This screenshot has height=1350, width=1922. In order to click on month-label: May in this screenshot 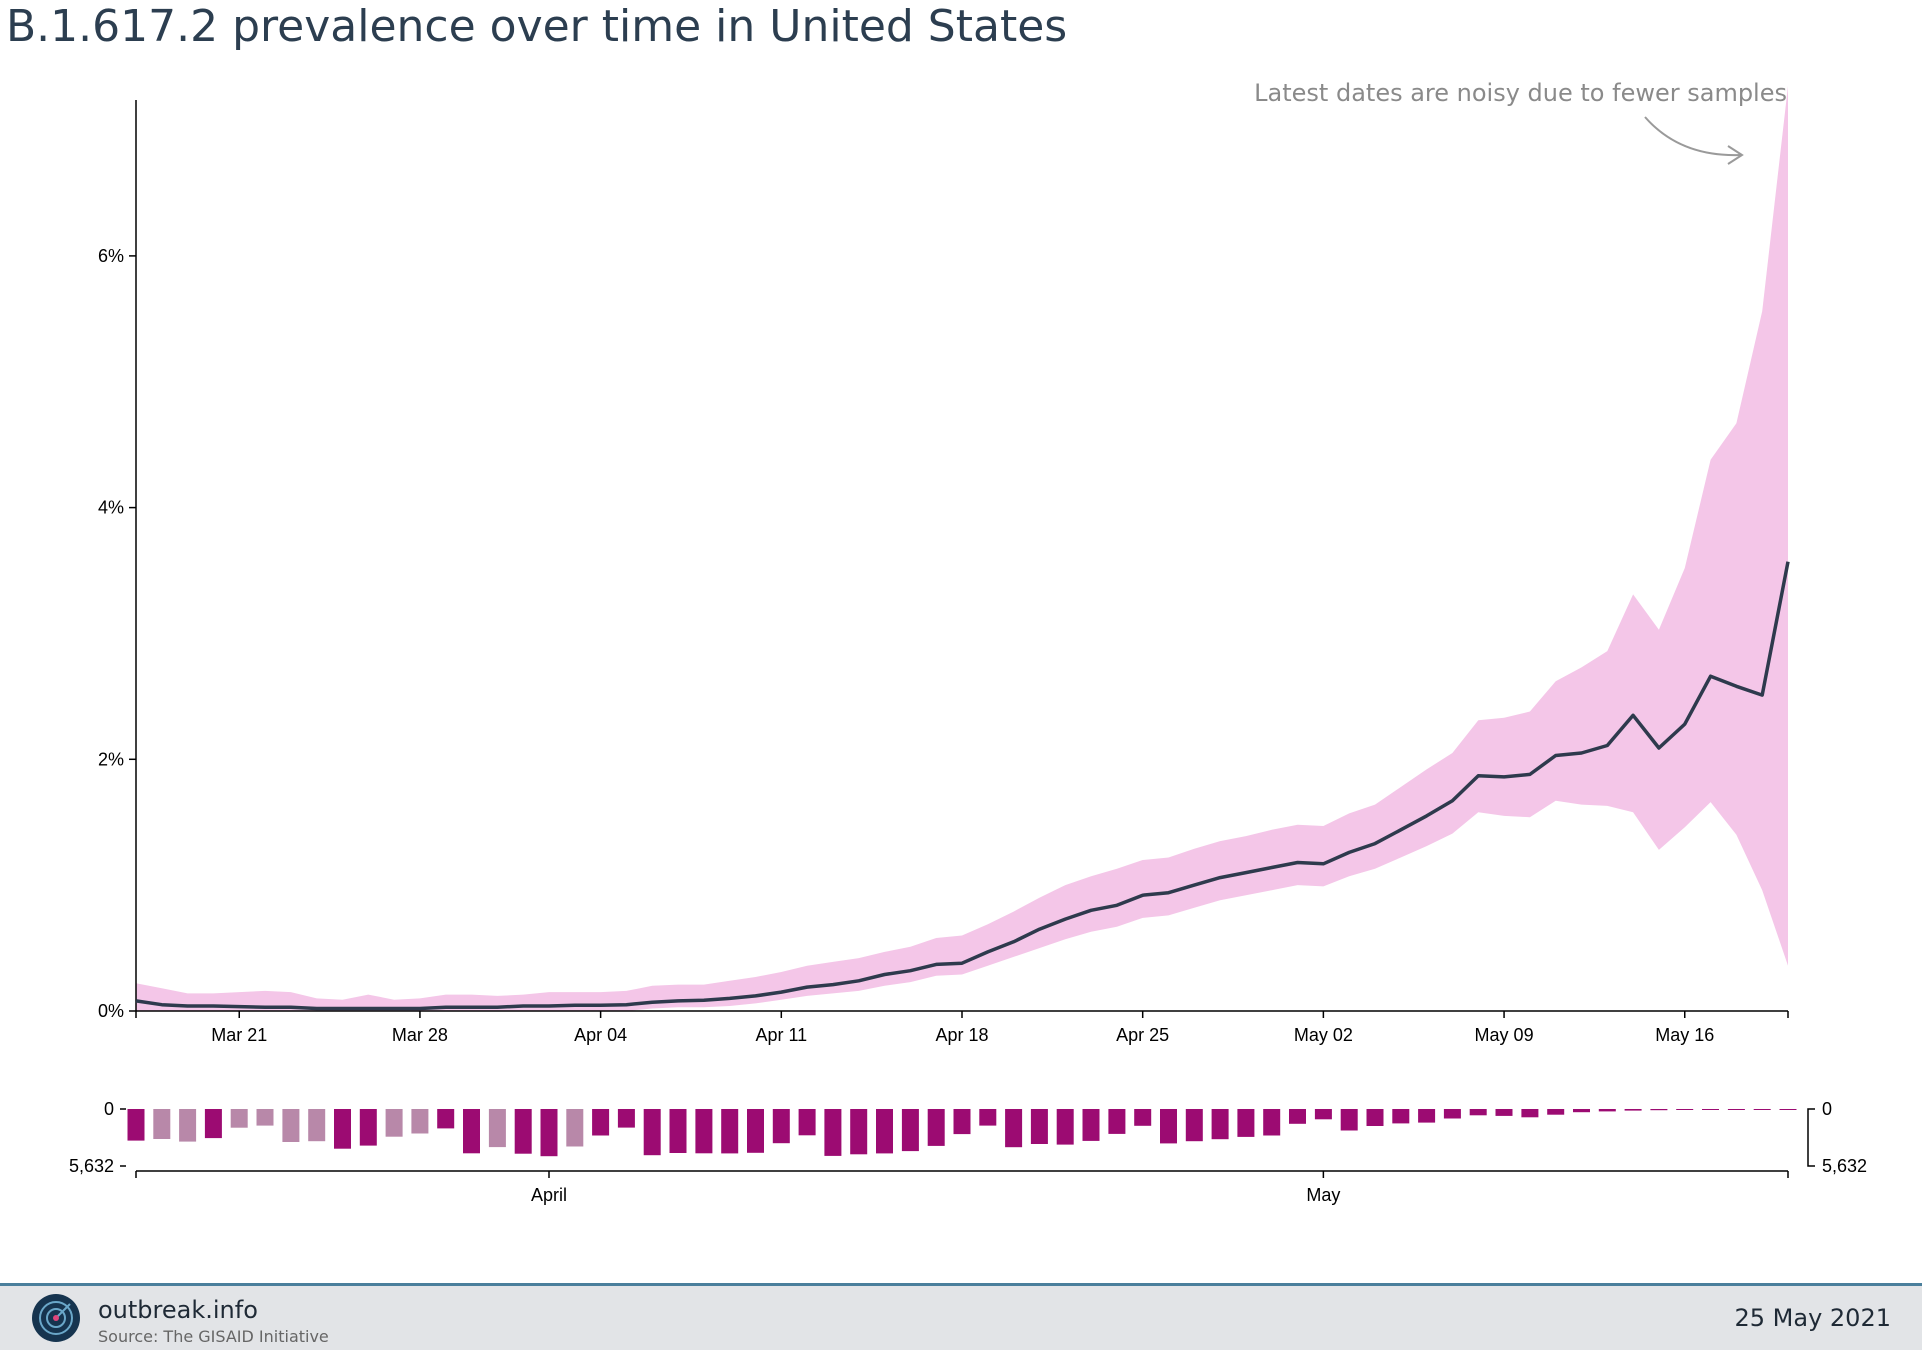, I will do `click(1323, 1195)`.